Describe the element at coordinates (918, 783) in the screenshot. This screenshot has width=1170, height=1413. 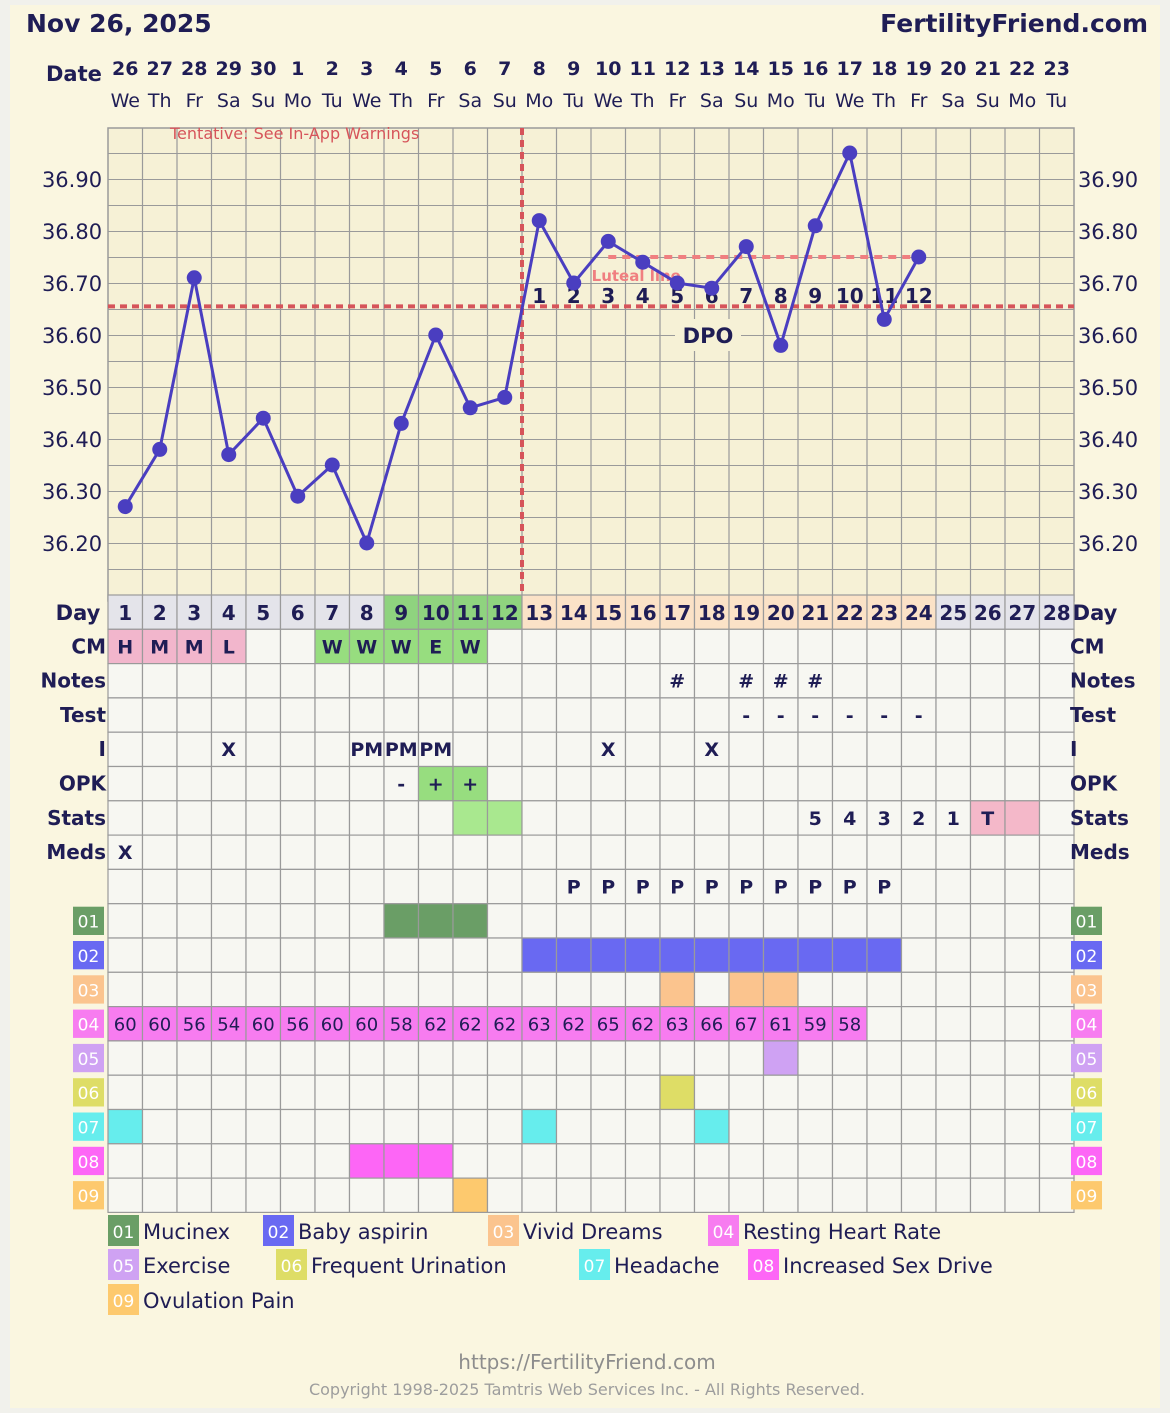
I see `opk-cell` at that location.